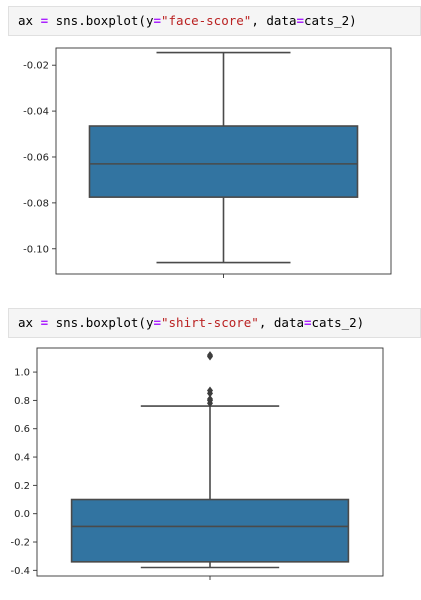 The width and height of the screenshot is (421, 600). I want to click on y-tick-label: -0.02, so click(36, 66).